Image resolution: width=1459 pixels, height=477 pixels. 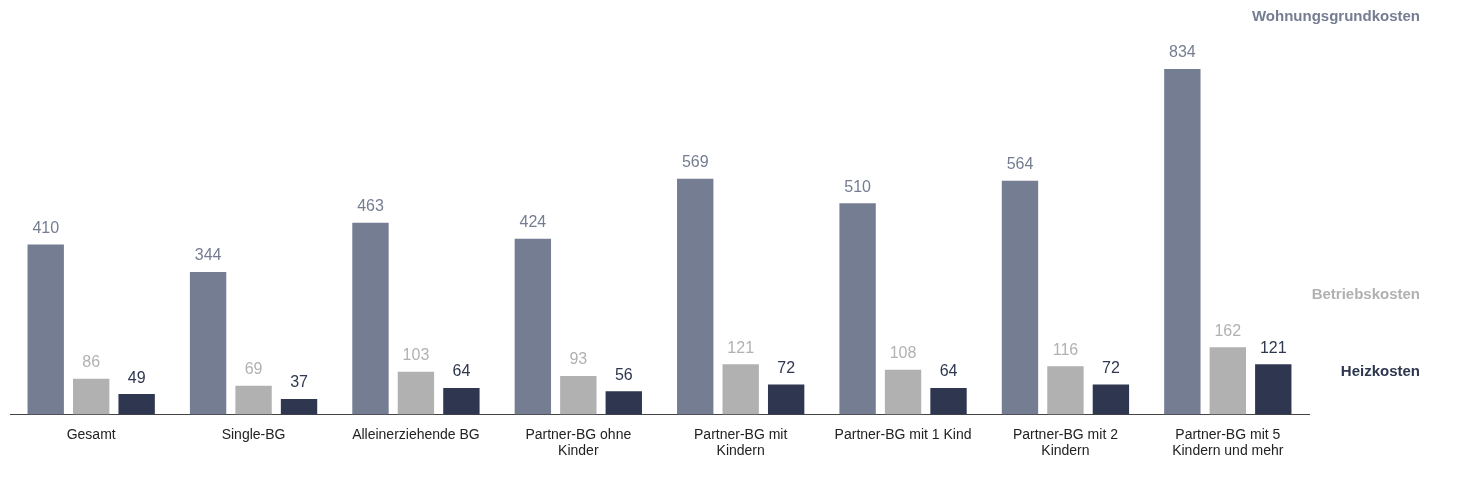 I want to click on data-label: 37, so click(x=299, y=382).